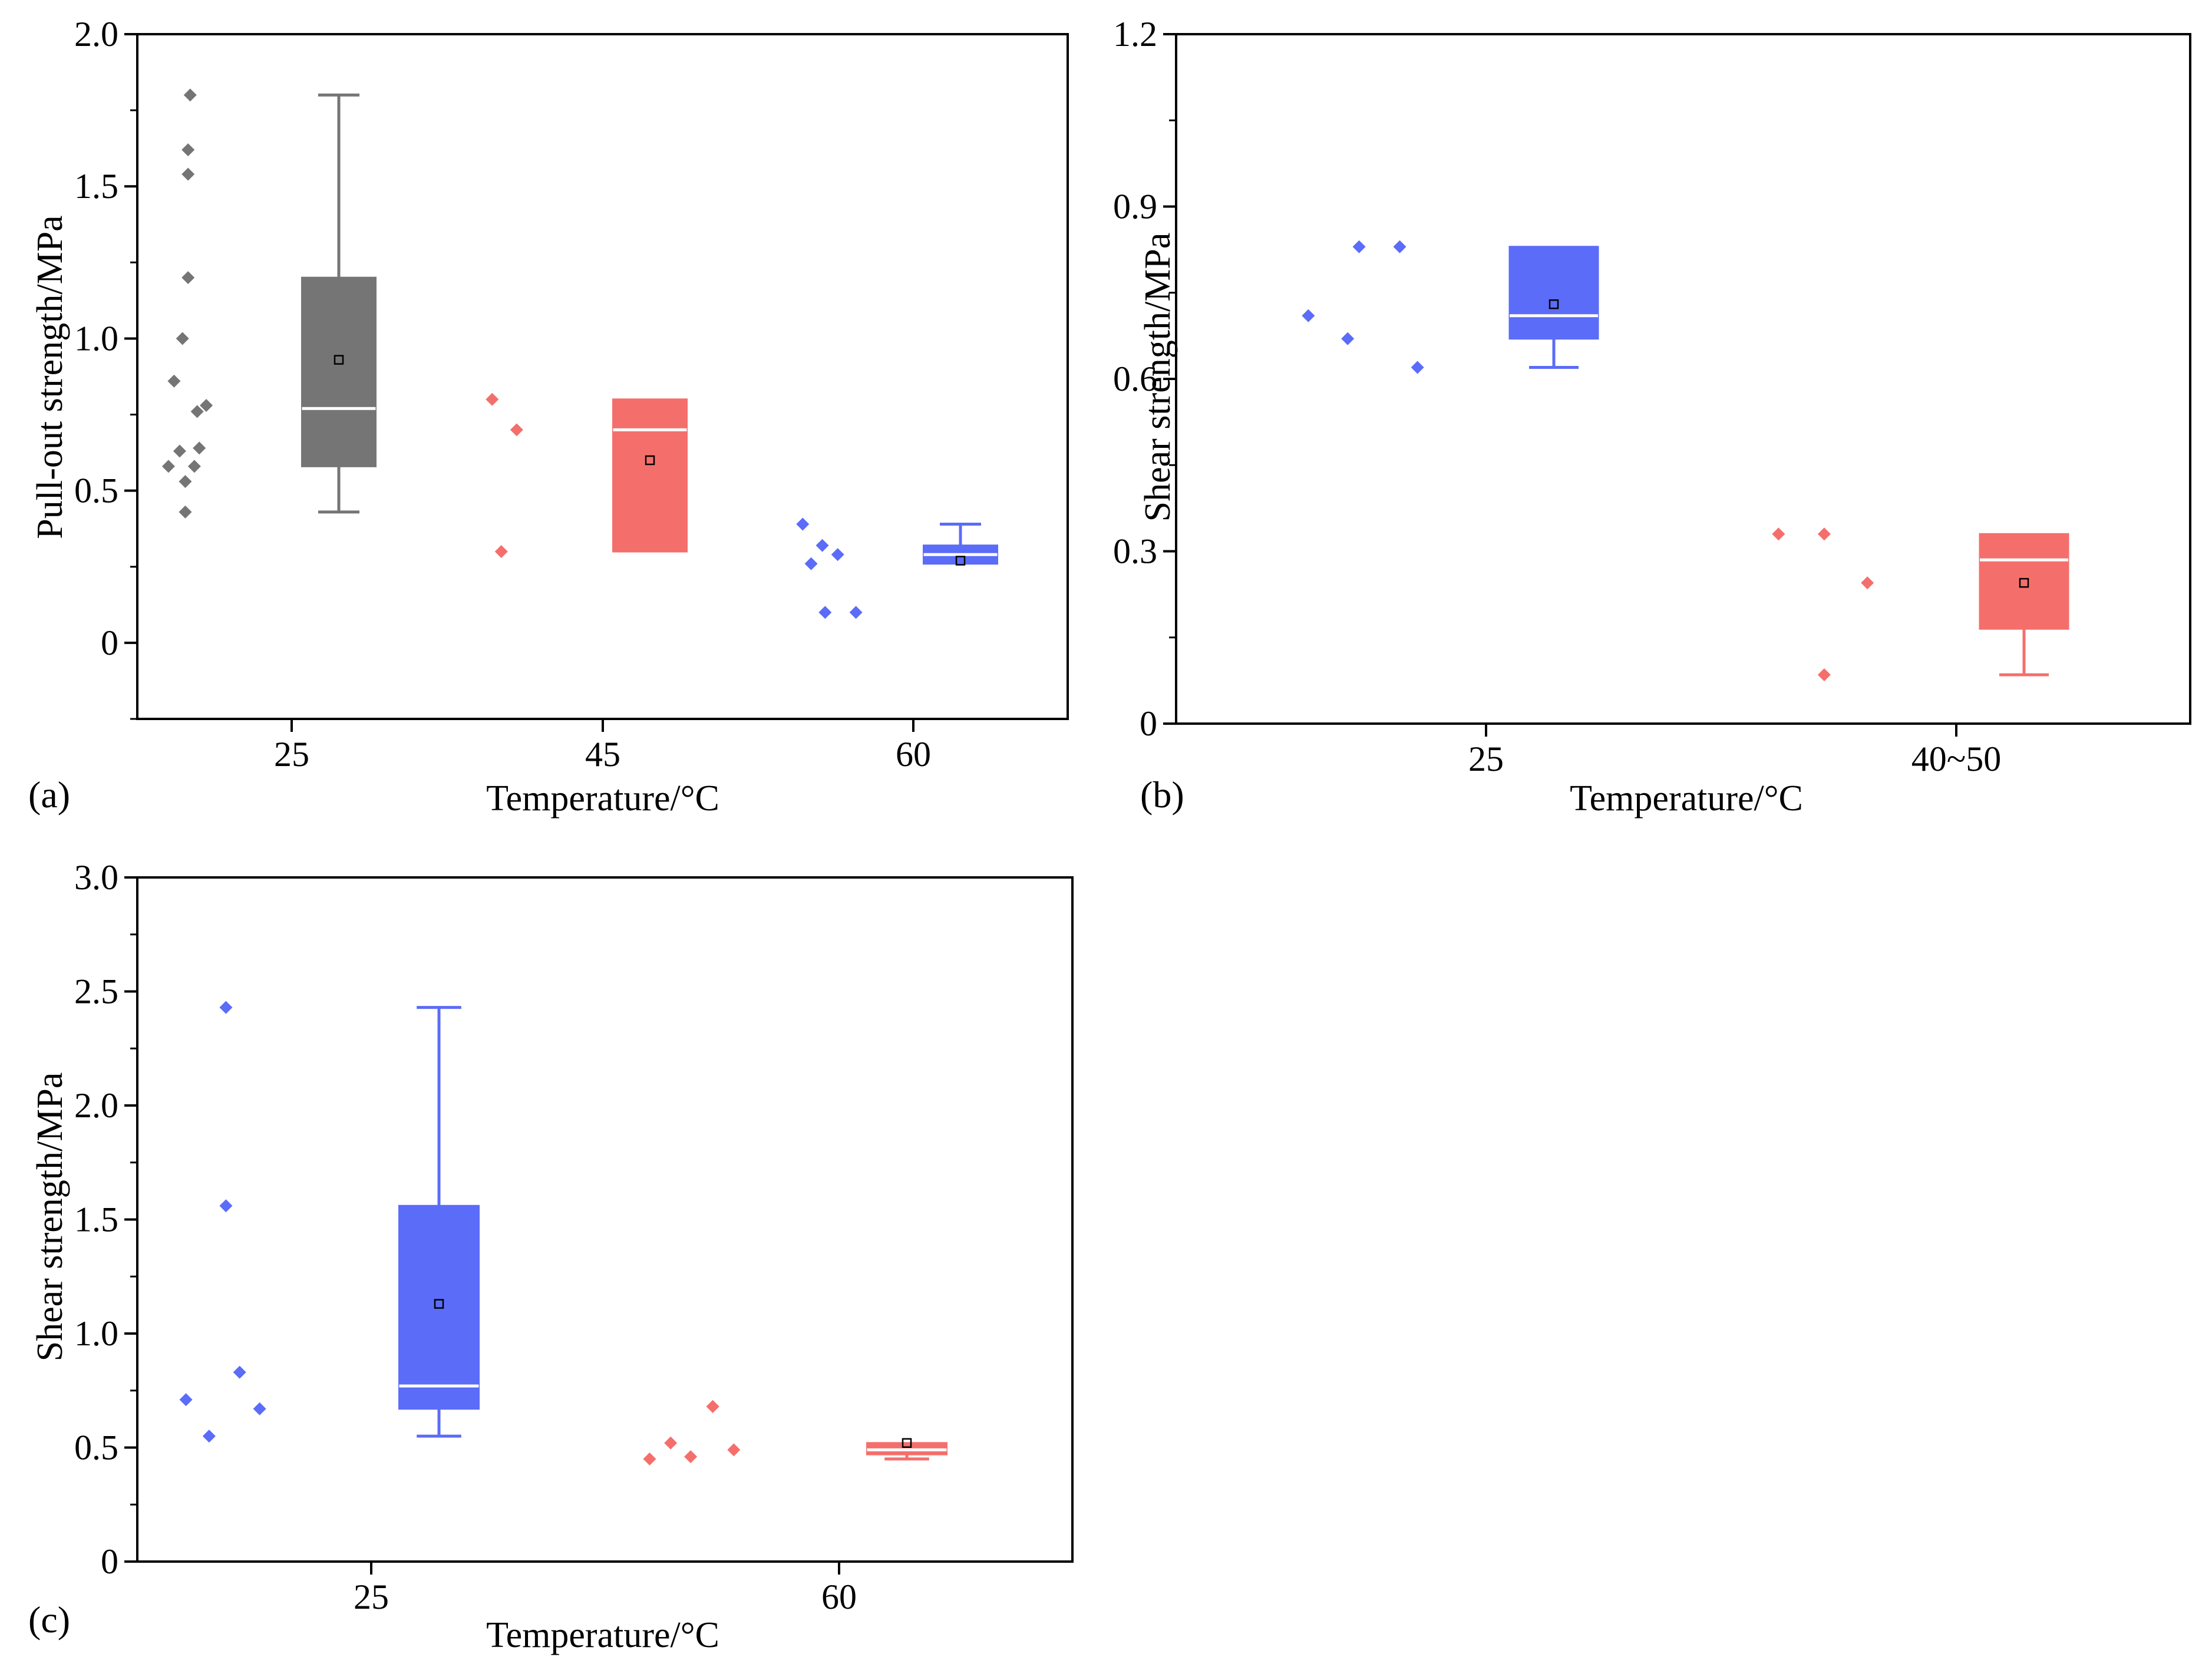 This screenshot has height=1670, width=2212. What do you see at coordinates (1135, 378) in the screenshot?
I see `y-tick-label: 0.6` at bounding box center [1135, 378].